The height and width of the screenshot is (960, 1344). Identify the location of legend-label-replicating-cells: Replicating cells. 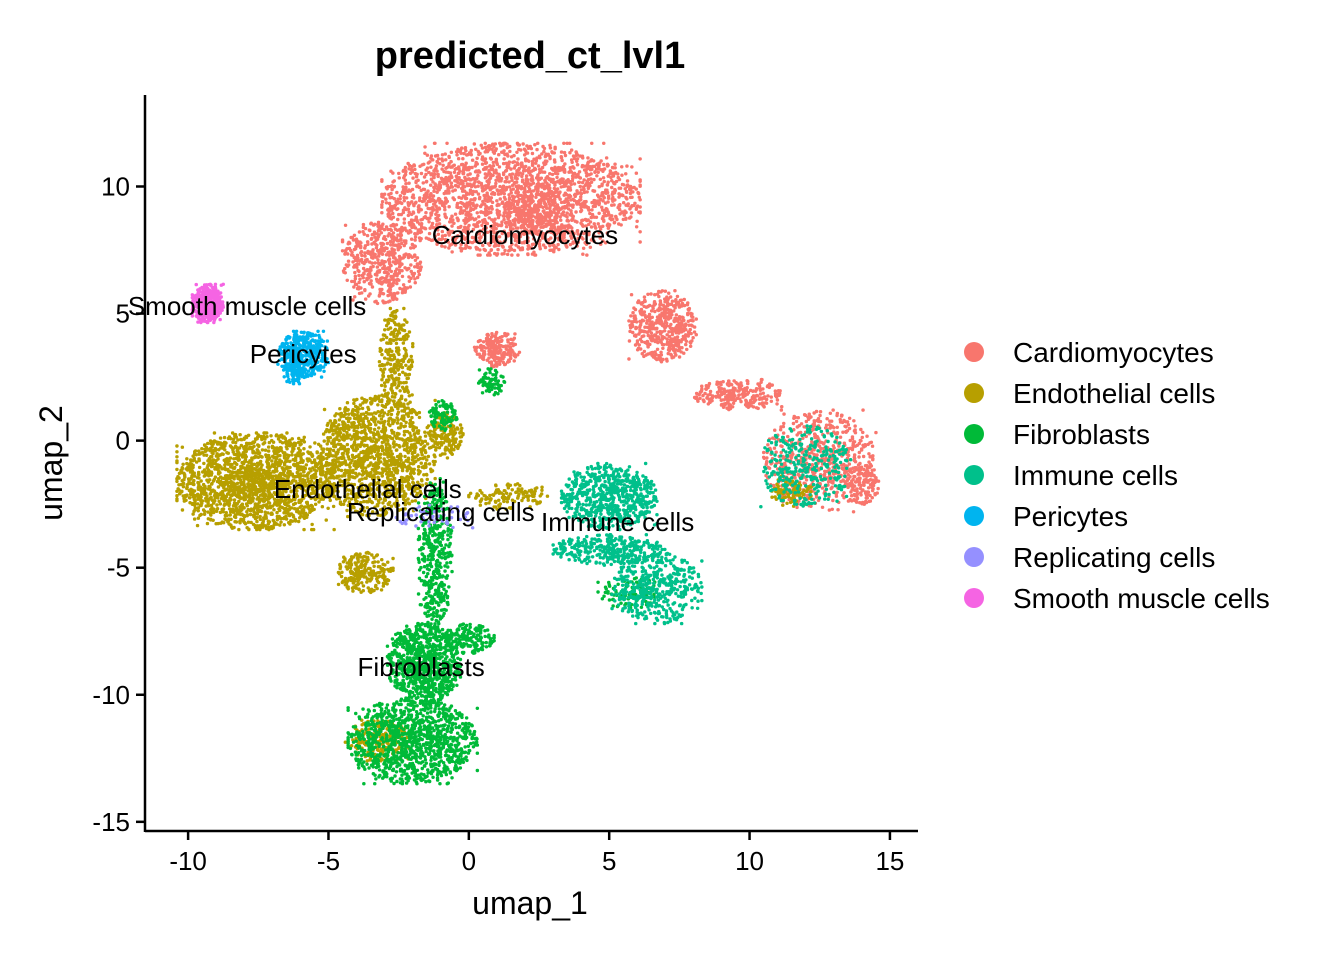
(1114, 557).